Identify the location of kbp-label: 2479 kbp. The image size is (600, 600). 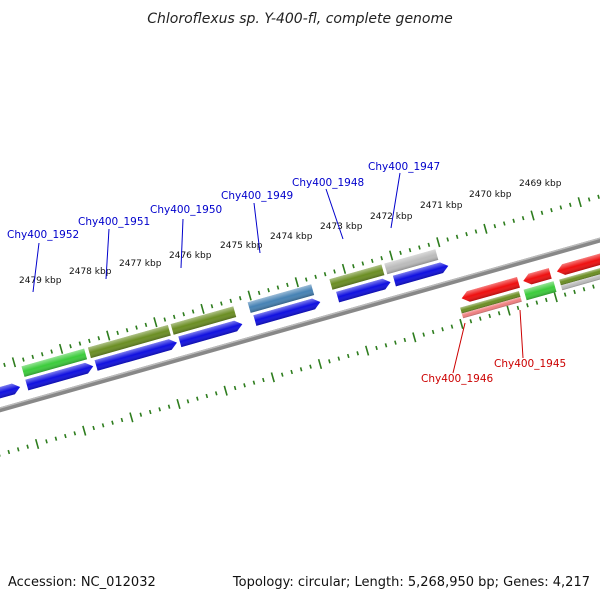
(40, 281).